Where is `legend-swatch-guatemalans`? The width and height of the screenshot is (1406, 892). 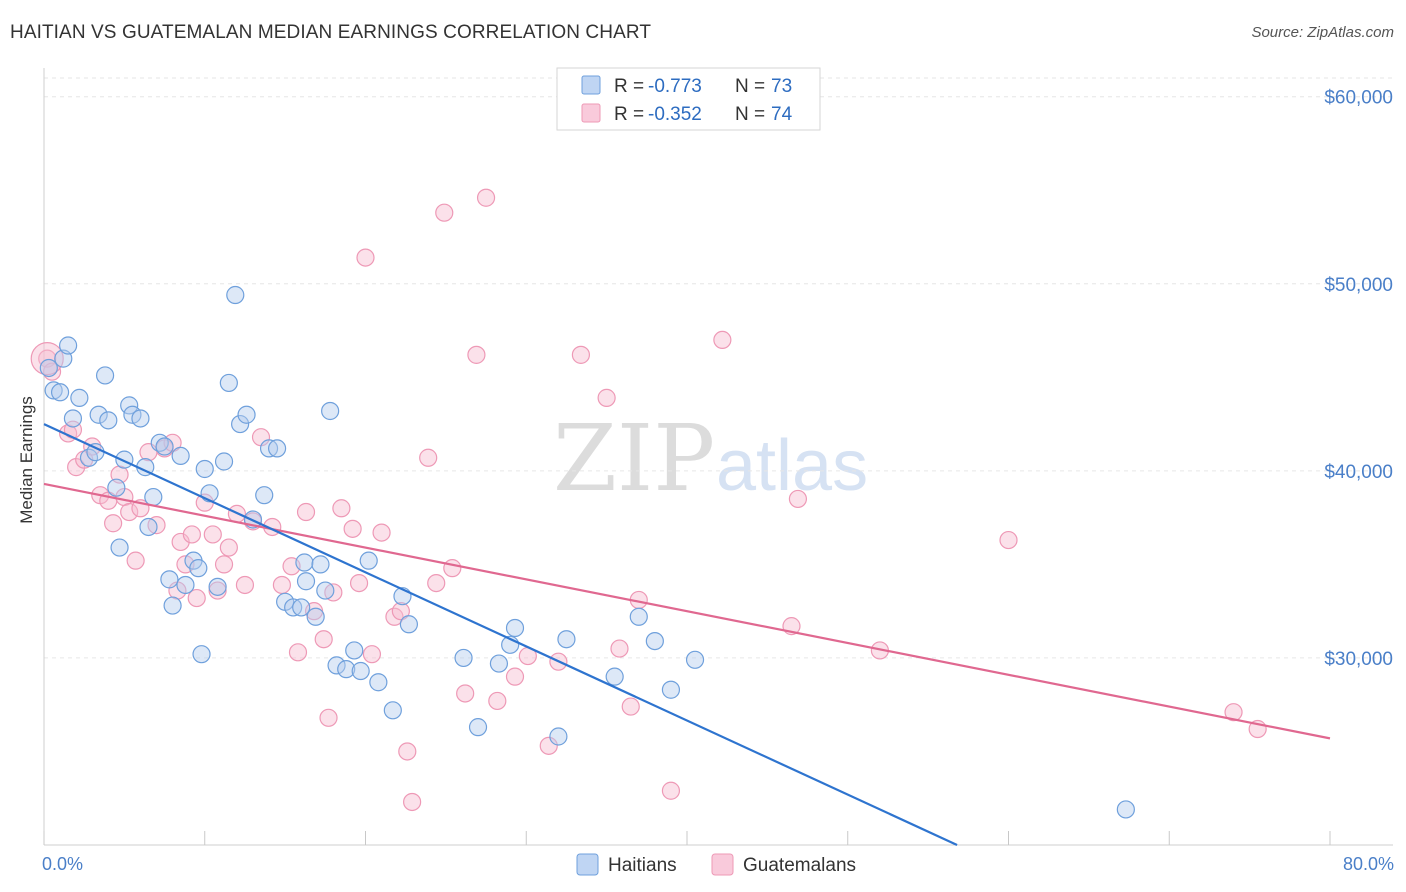
legend-swatch-guatemalans is located at coordinates (722, 864).